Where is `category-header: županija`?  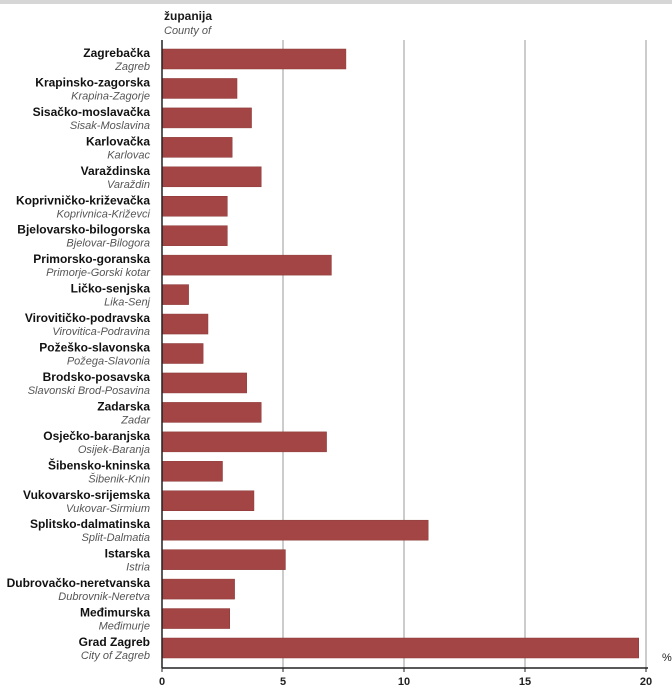 category-header: županija is located at coordinates (188, 16).